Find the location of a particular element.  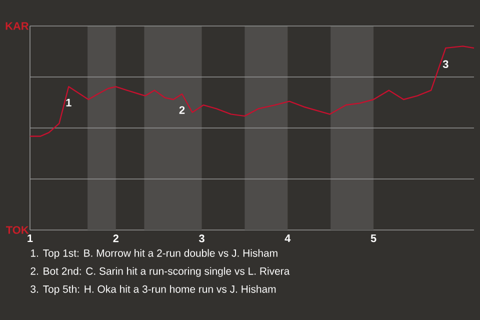

annotation: 3 is located at coordinates (445, 64).